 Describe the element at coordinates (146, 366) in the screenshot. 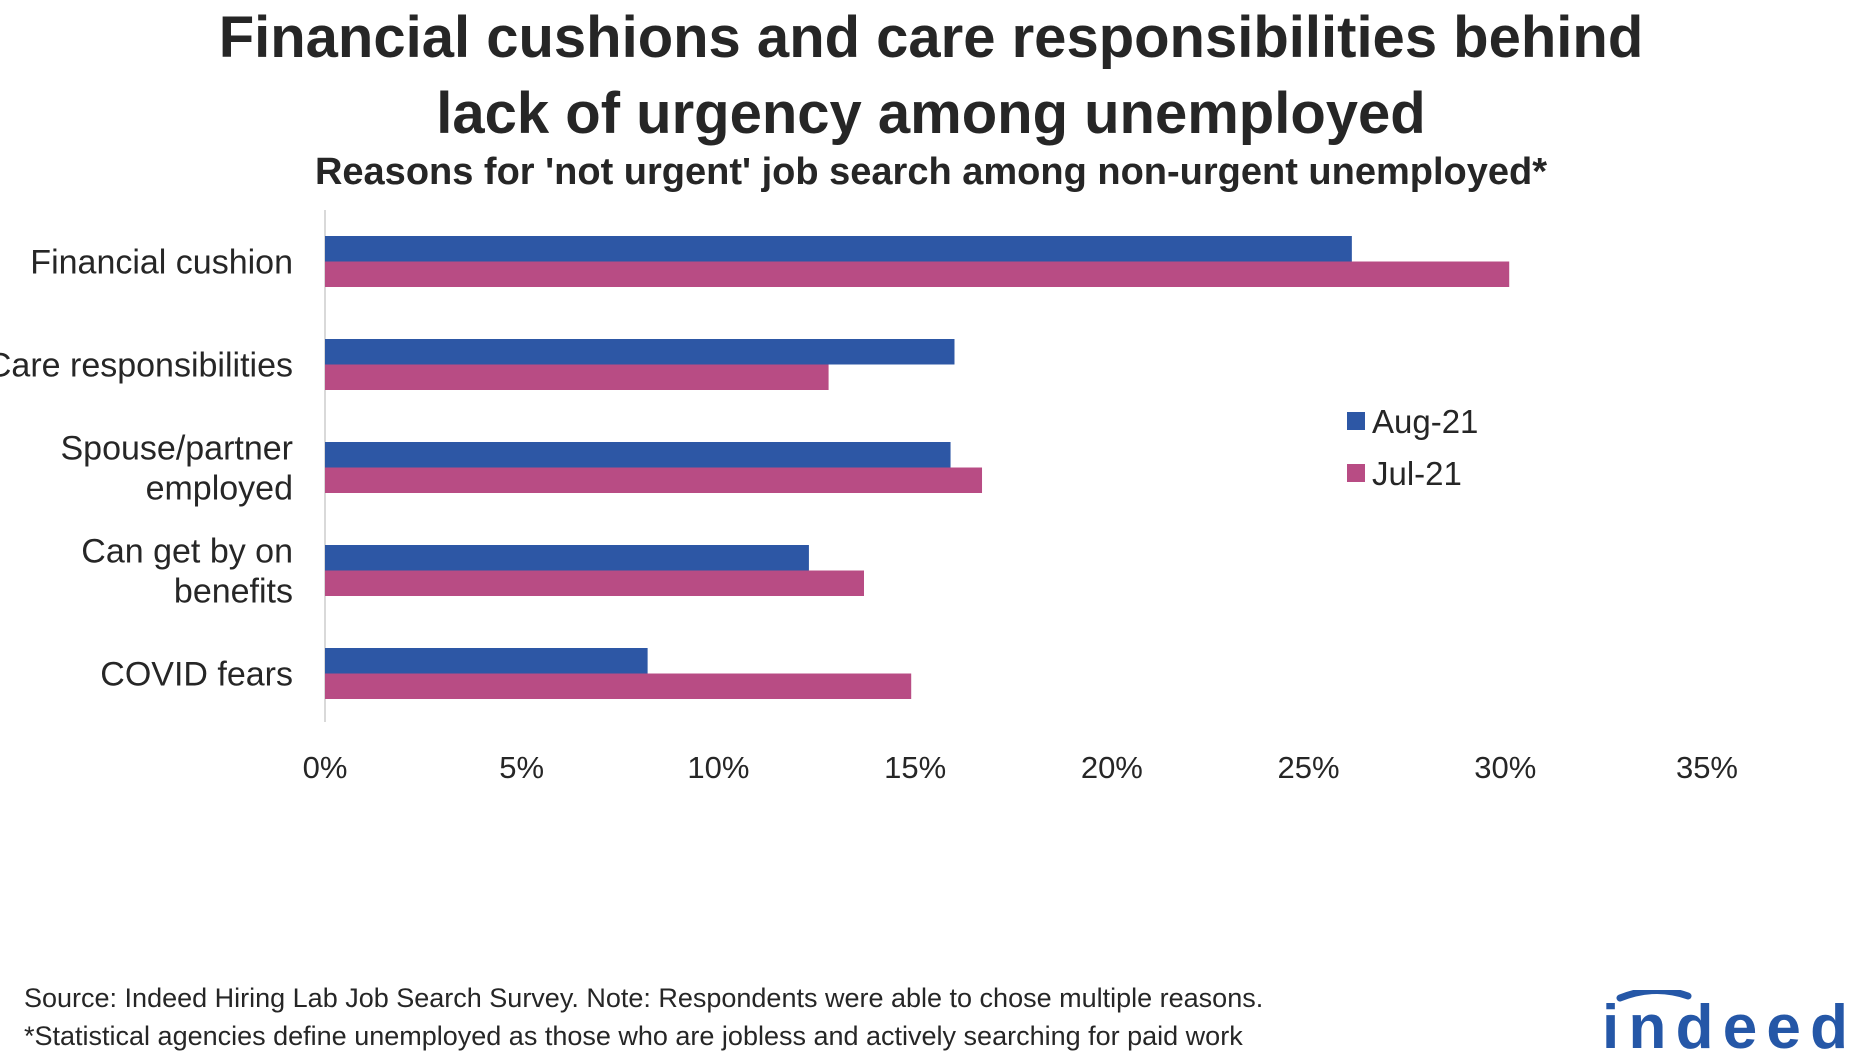

I see `category-label-1-0: Care responsibilities` at that location.